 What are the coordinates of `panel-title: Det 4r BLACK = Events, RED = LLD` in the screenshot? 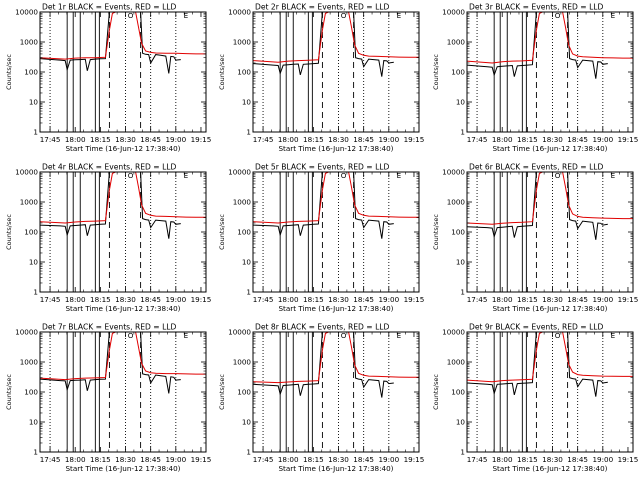 It's located at (109, 167).